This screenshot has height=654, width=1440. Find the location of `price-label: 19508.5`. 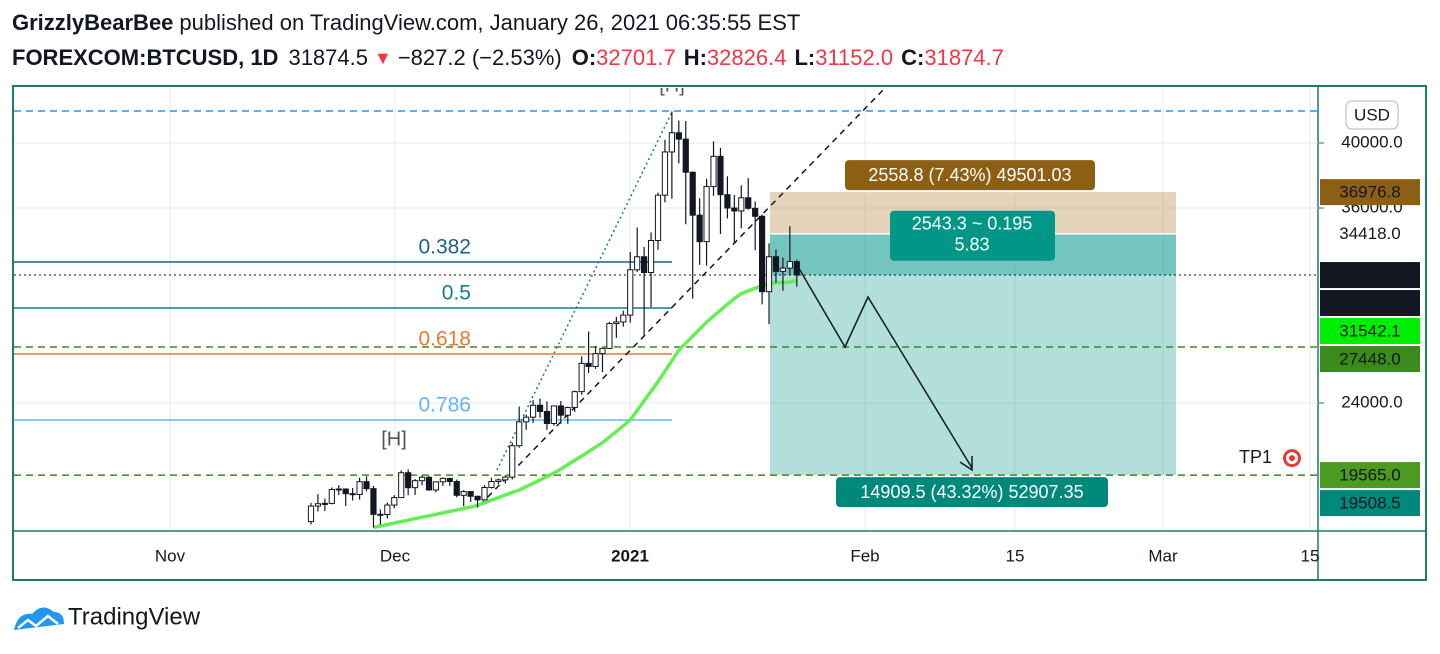

price-label: 19508.5 is located at coordinates (1369, 503).